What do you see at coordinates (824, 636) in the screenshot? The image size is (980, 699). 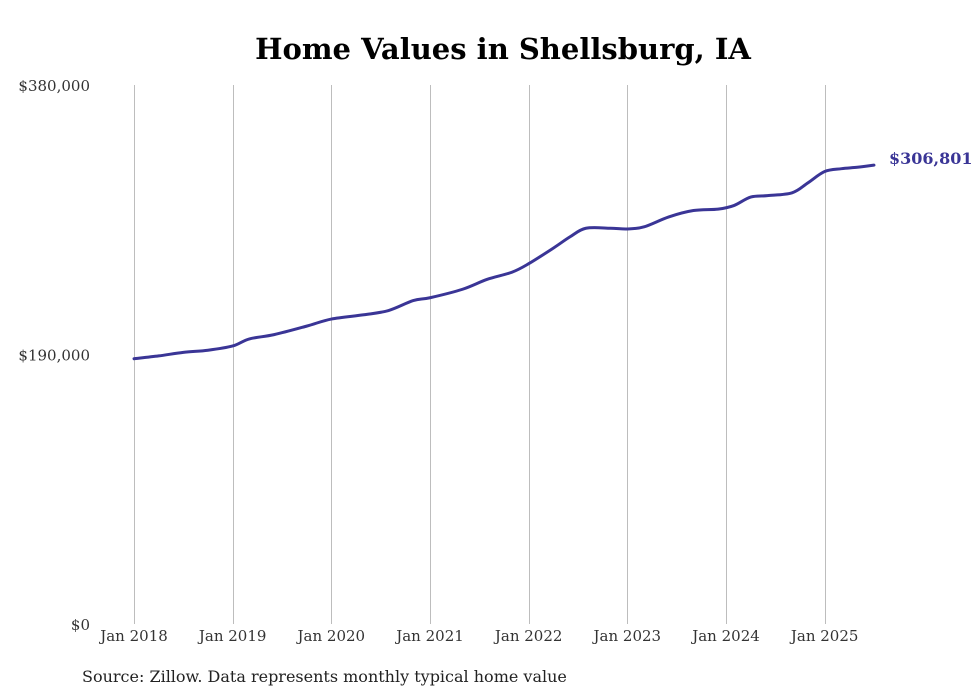 I see `x-tick-label: Jan 2025` at bounding box center [824, 636].